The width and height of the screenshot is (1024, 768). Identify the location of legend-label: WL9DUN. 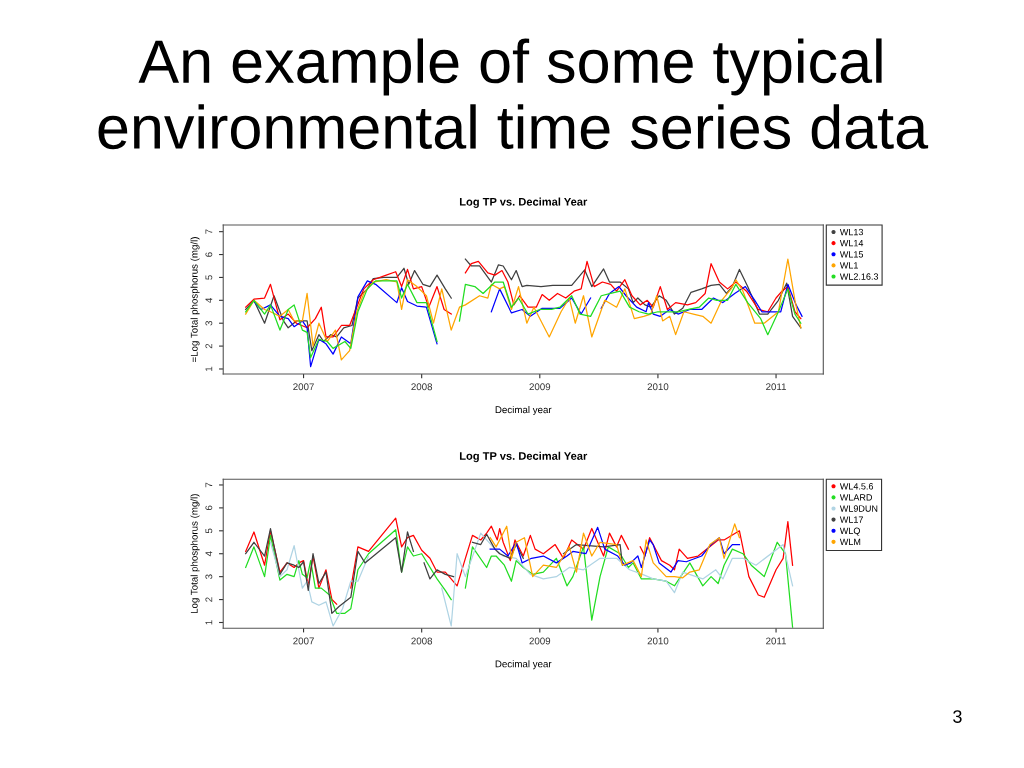
(858, 508).